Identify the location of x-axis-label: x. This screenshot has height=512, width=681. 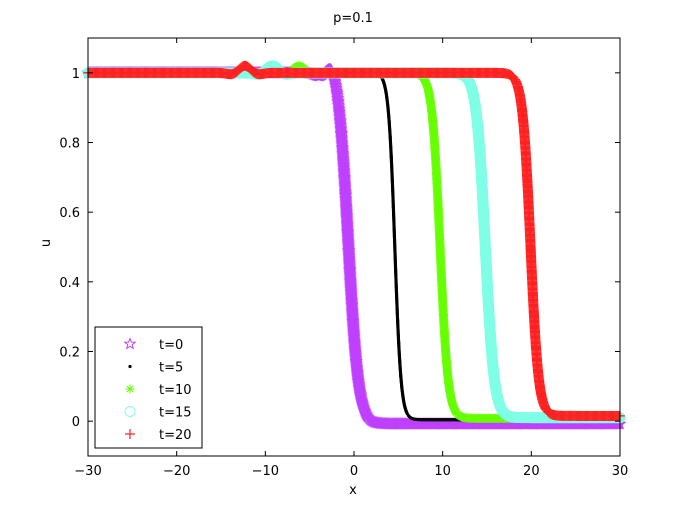
(353, 490).